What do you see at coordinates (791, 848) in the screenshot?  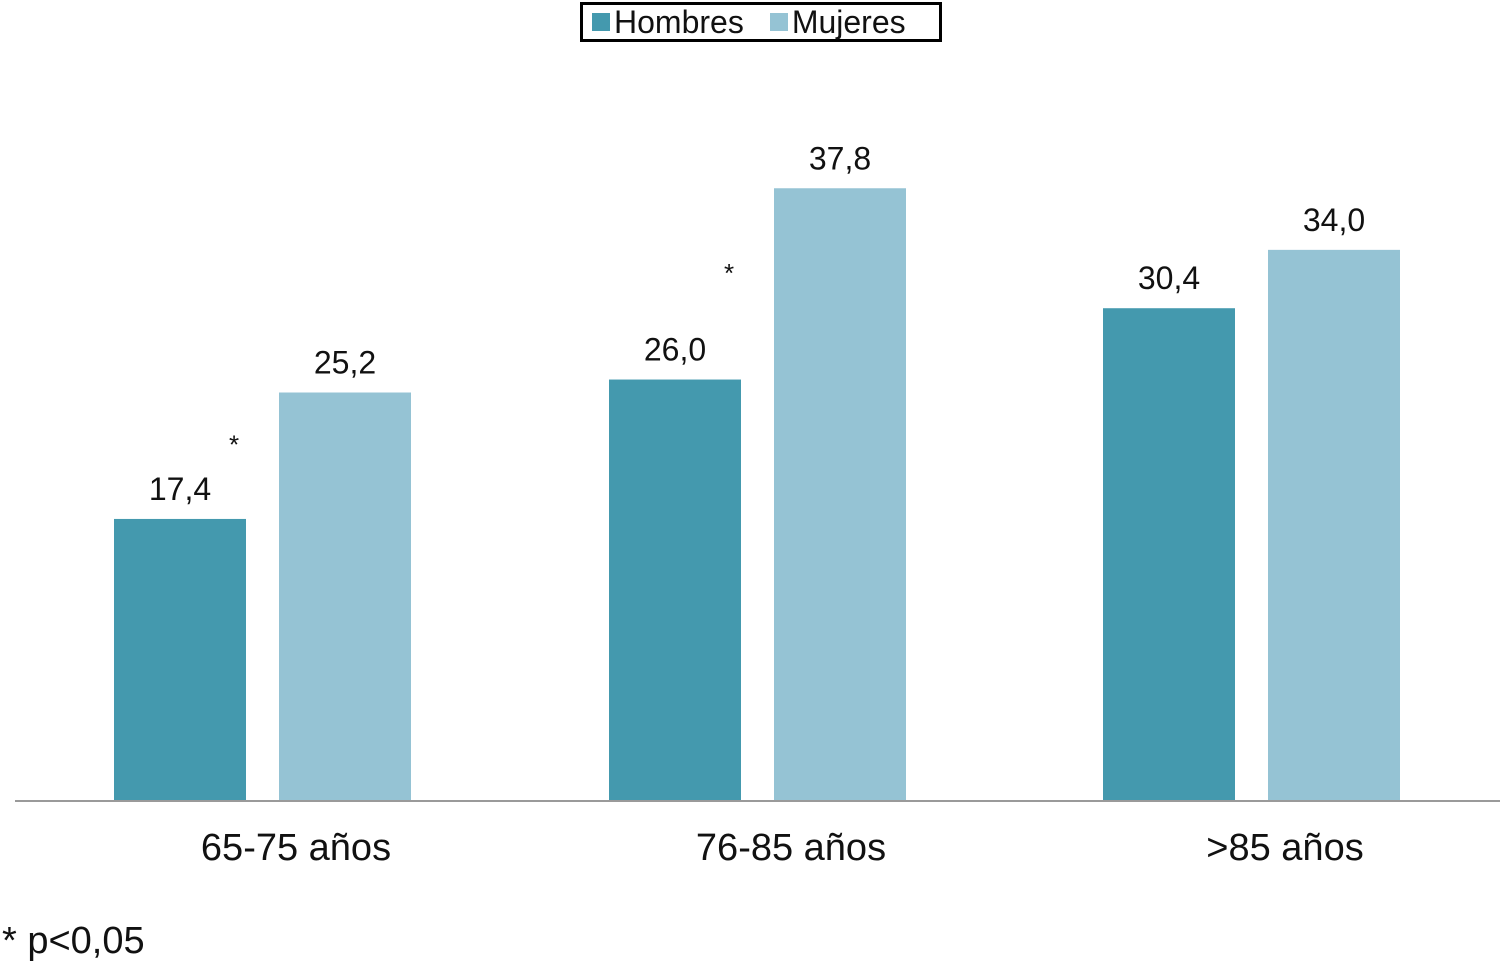 I see `x-tick-label-76-85-a-os: 76-85 años` at bounding box center [791, 848].